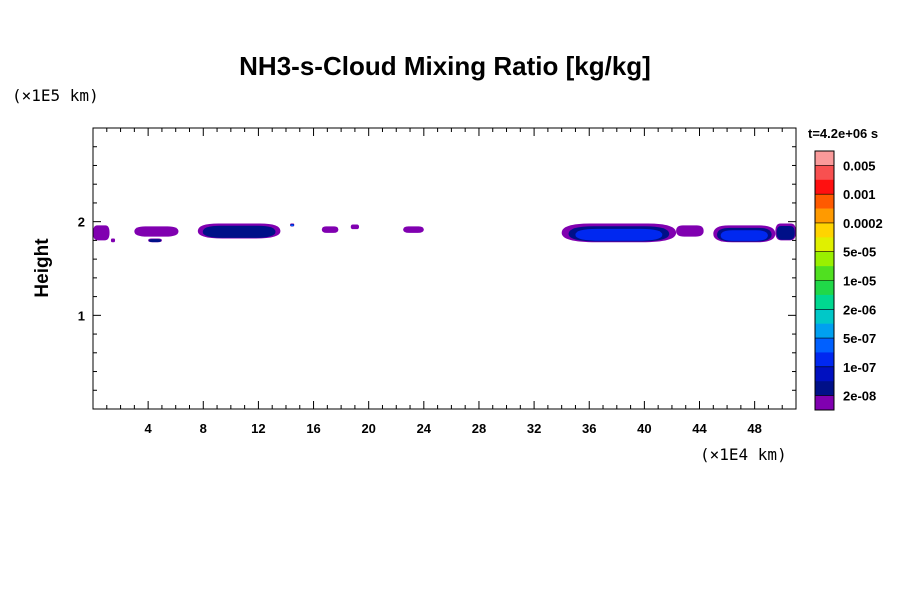  Describe the element at coordinates (258, 428) in the screenshot. I see `x-tick-label: 12` at that location.